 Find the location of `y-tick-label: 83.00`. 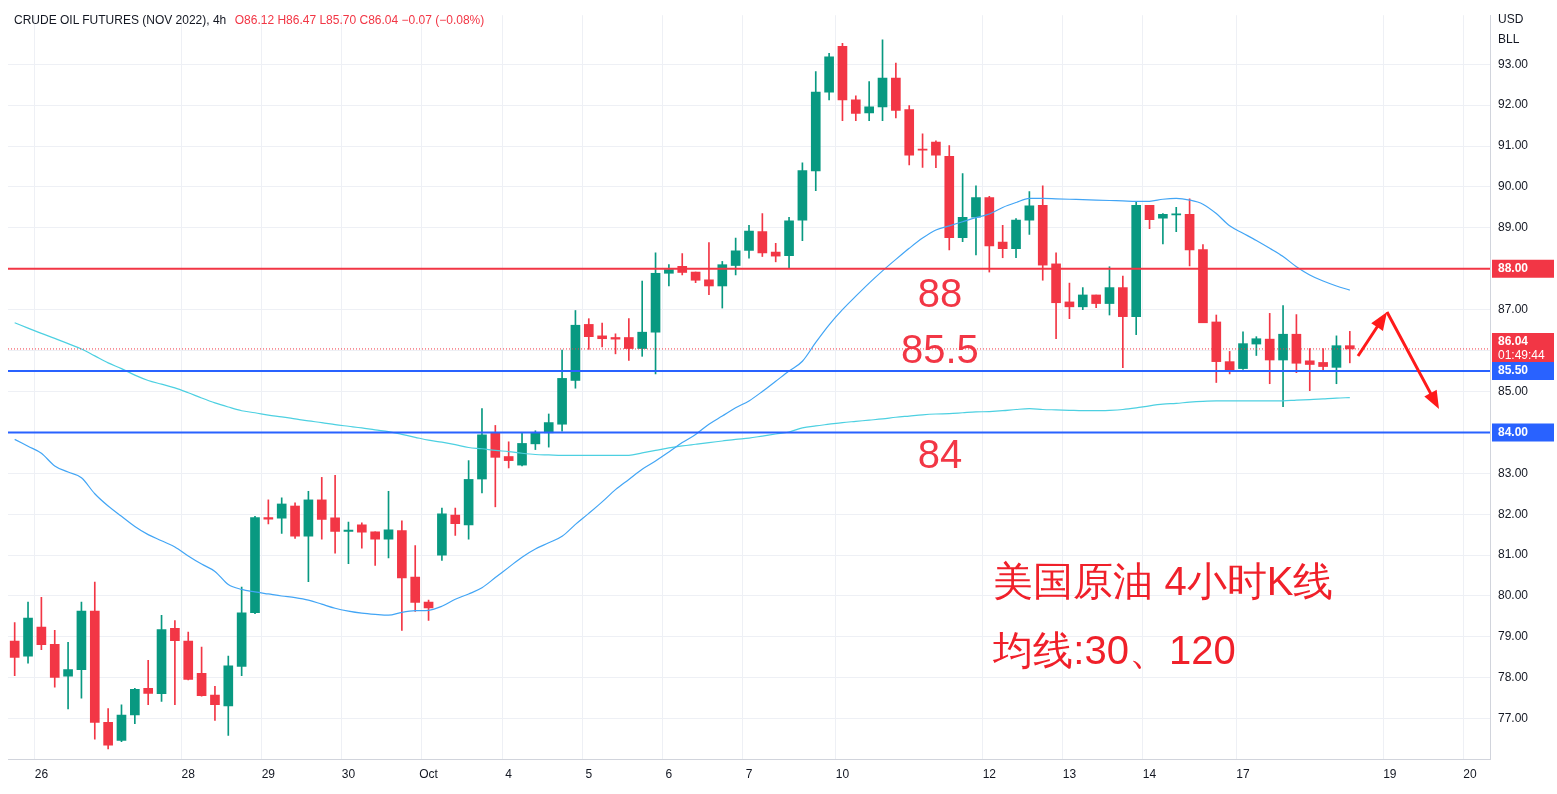

y-tick-label: 83.00 is located at coordinates (1513, 472).